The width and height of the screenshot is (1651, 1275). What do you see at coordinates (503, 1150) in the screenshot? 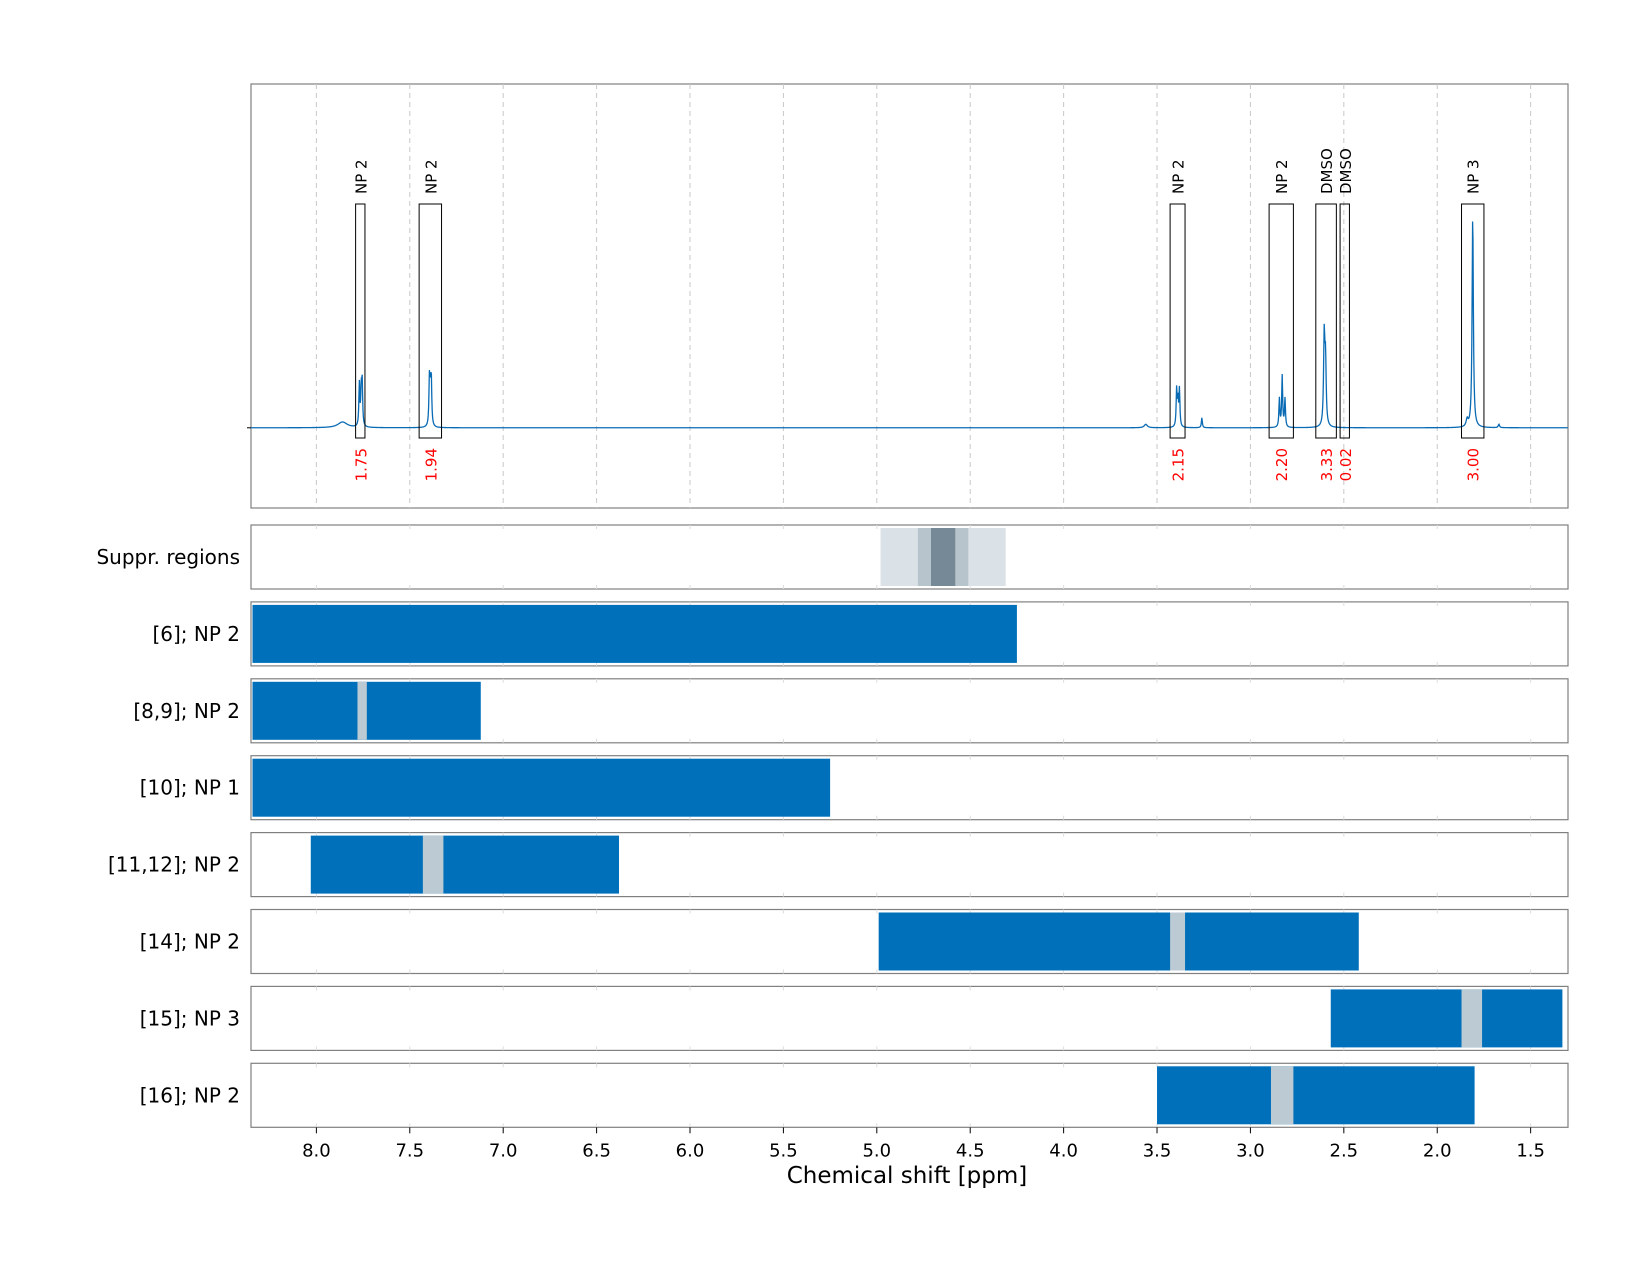
I see `x-tick-label: 7.0` at bounding box center [503, 1150].